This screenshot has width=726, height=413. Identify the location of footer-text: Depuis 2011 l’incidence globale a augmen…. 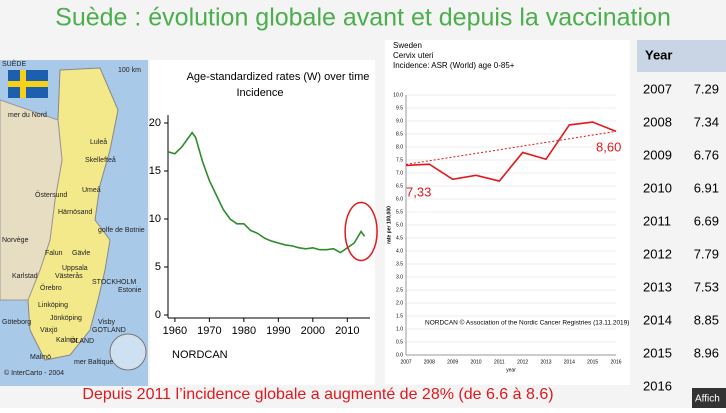
(317, 394).